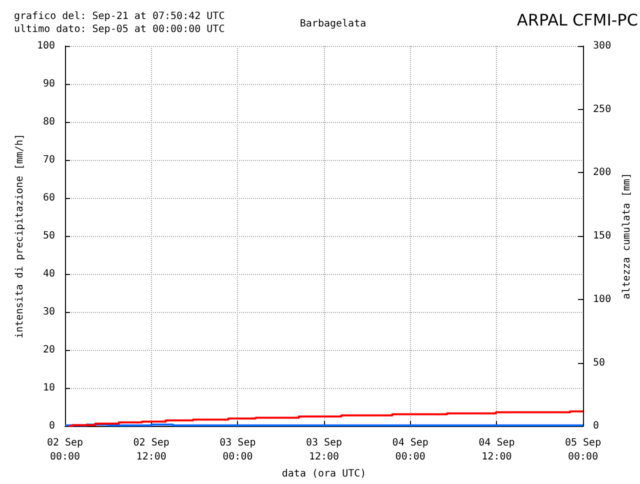 This screenshot has height=484, width=640. Describe the element at coordinates (583, 450) in the screenshot. I see `x-tick-label: 05 Sep 00:00` at that location.